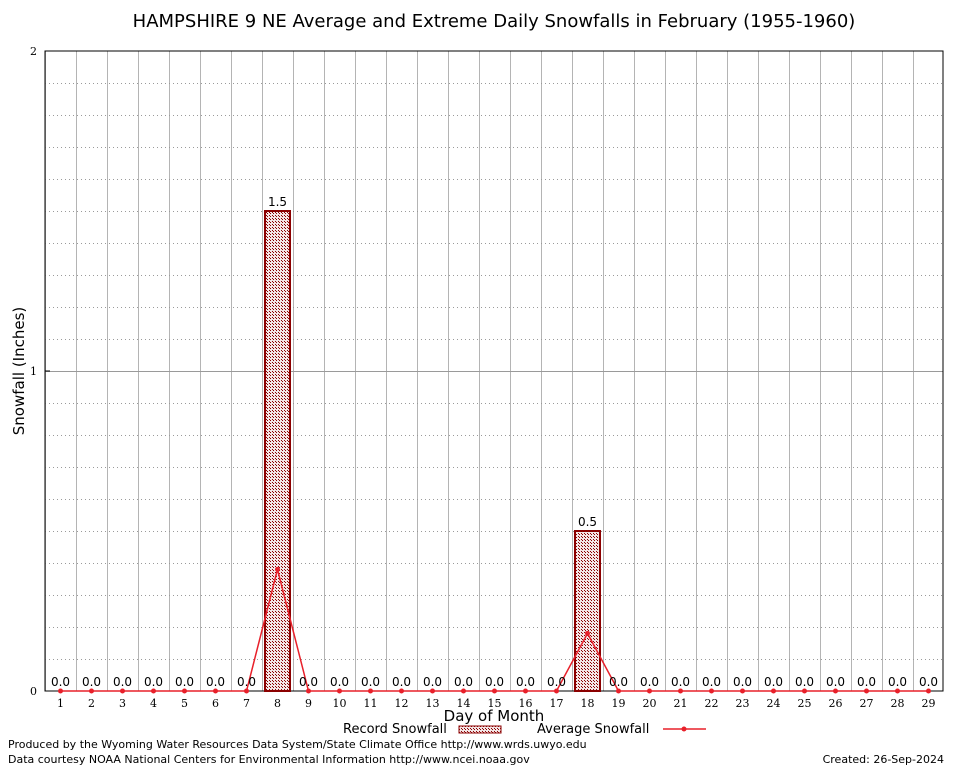 This screenshot has width=954, height=768. I want to click on x-tick-label: 12, so click(402, 703).